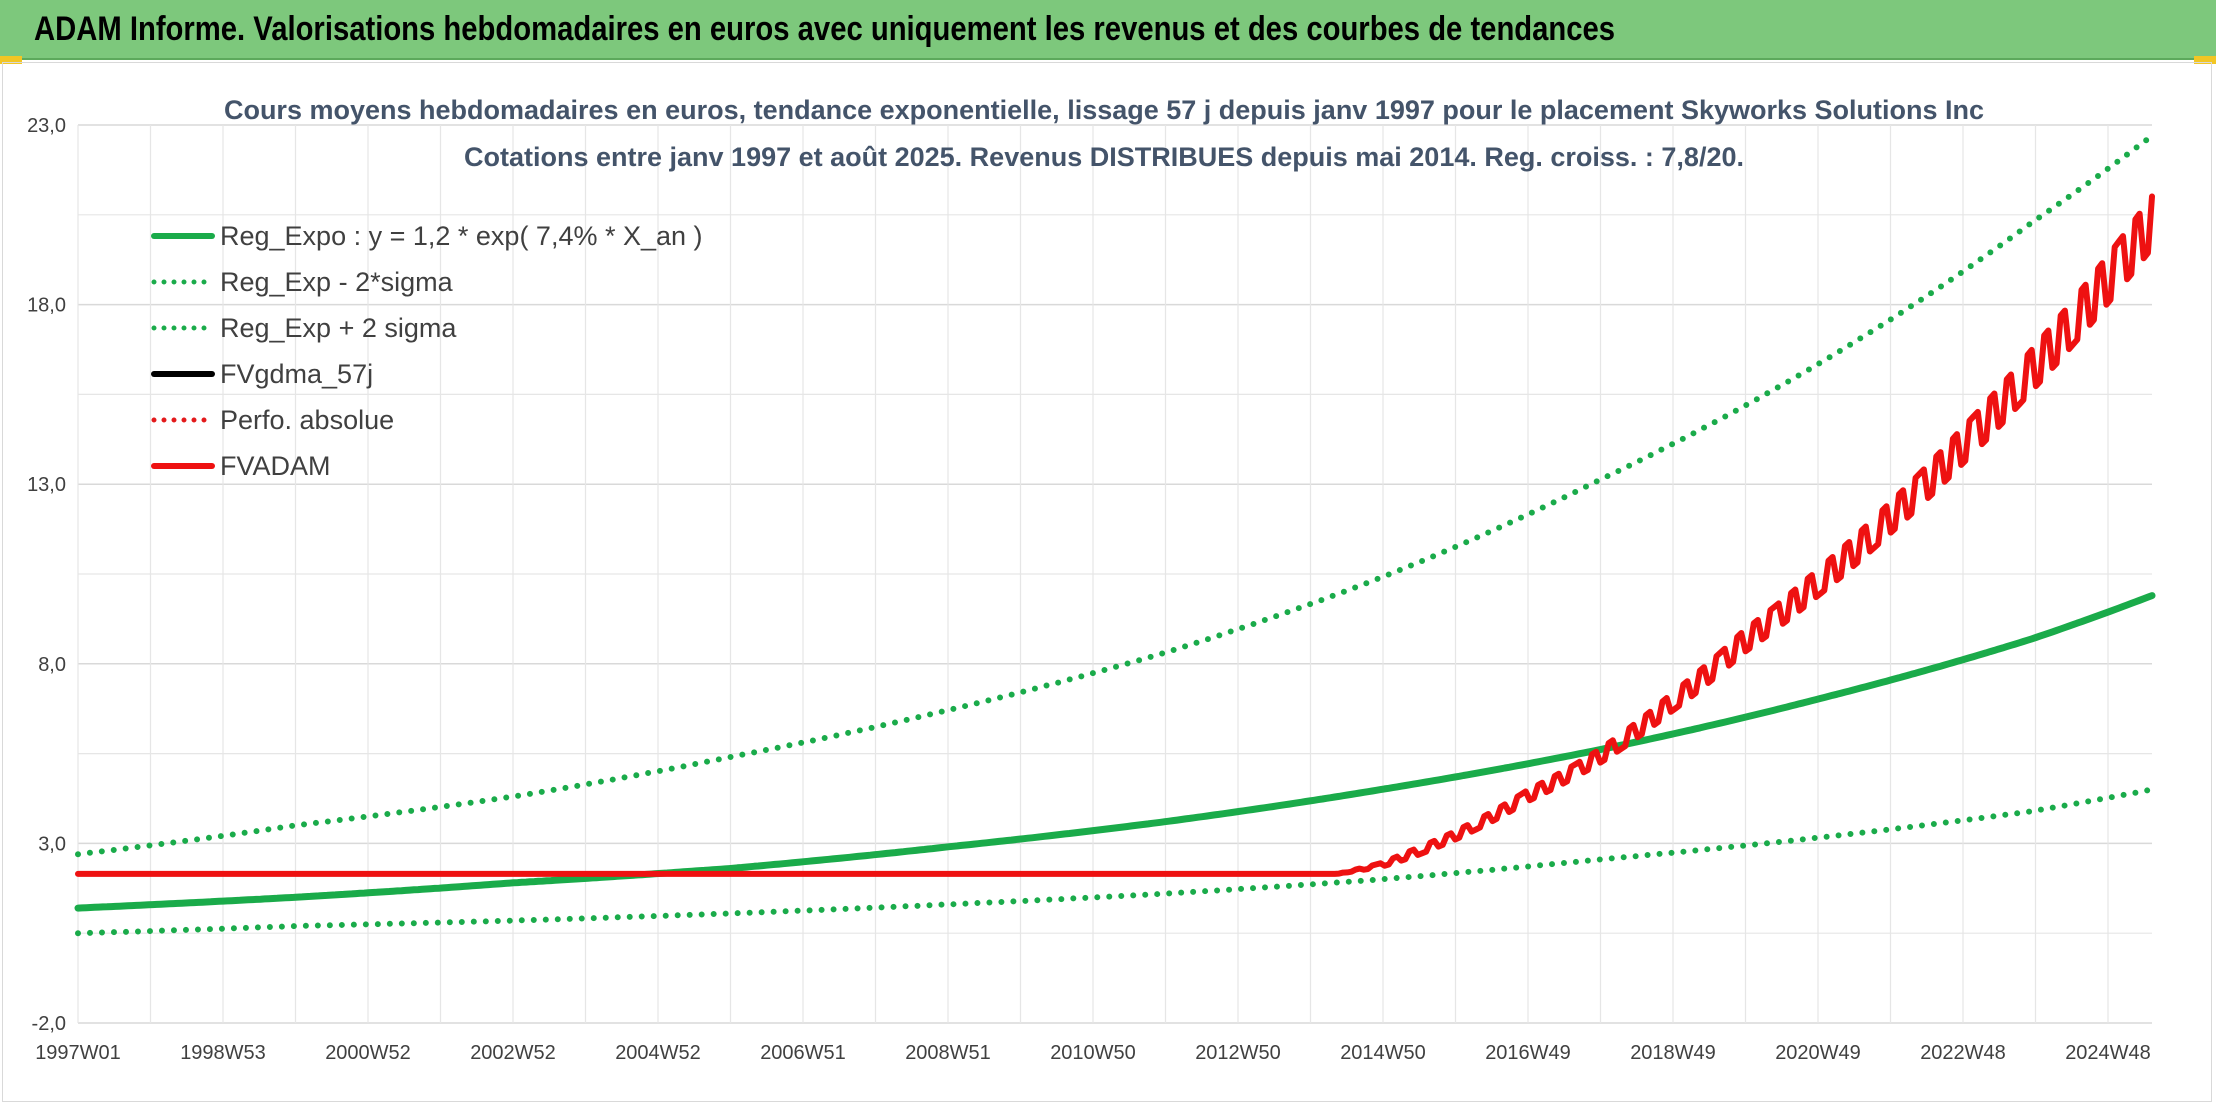  I want to click on y-tick-label: 13,0, so click(46, 485).